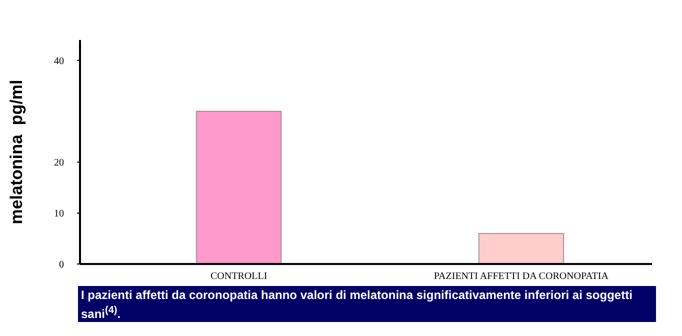  Describe the element at coordinates (61, 265) in the screenshot. I see `y-tick-label: 0` at that location.